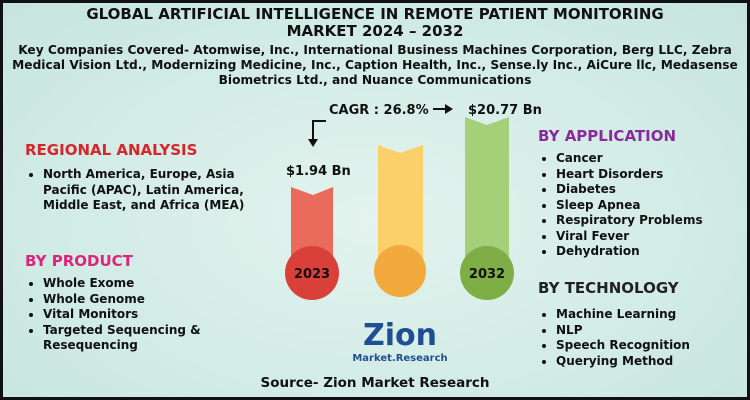 The image size is (750, 400). What do you see at coordinates (647, 206) in the screenshot?
I see `list-item: Sleep Apnea` at bounding box center [647, 206].